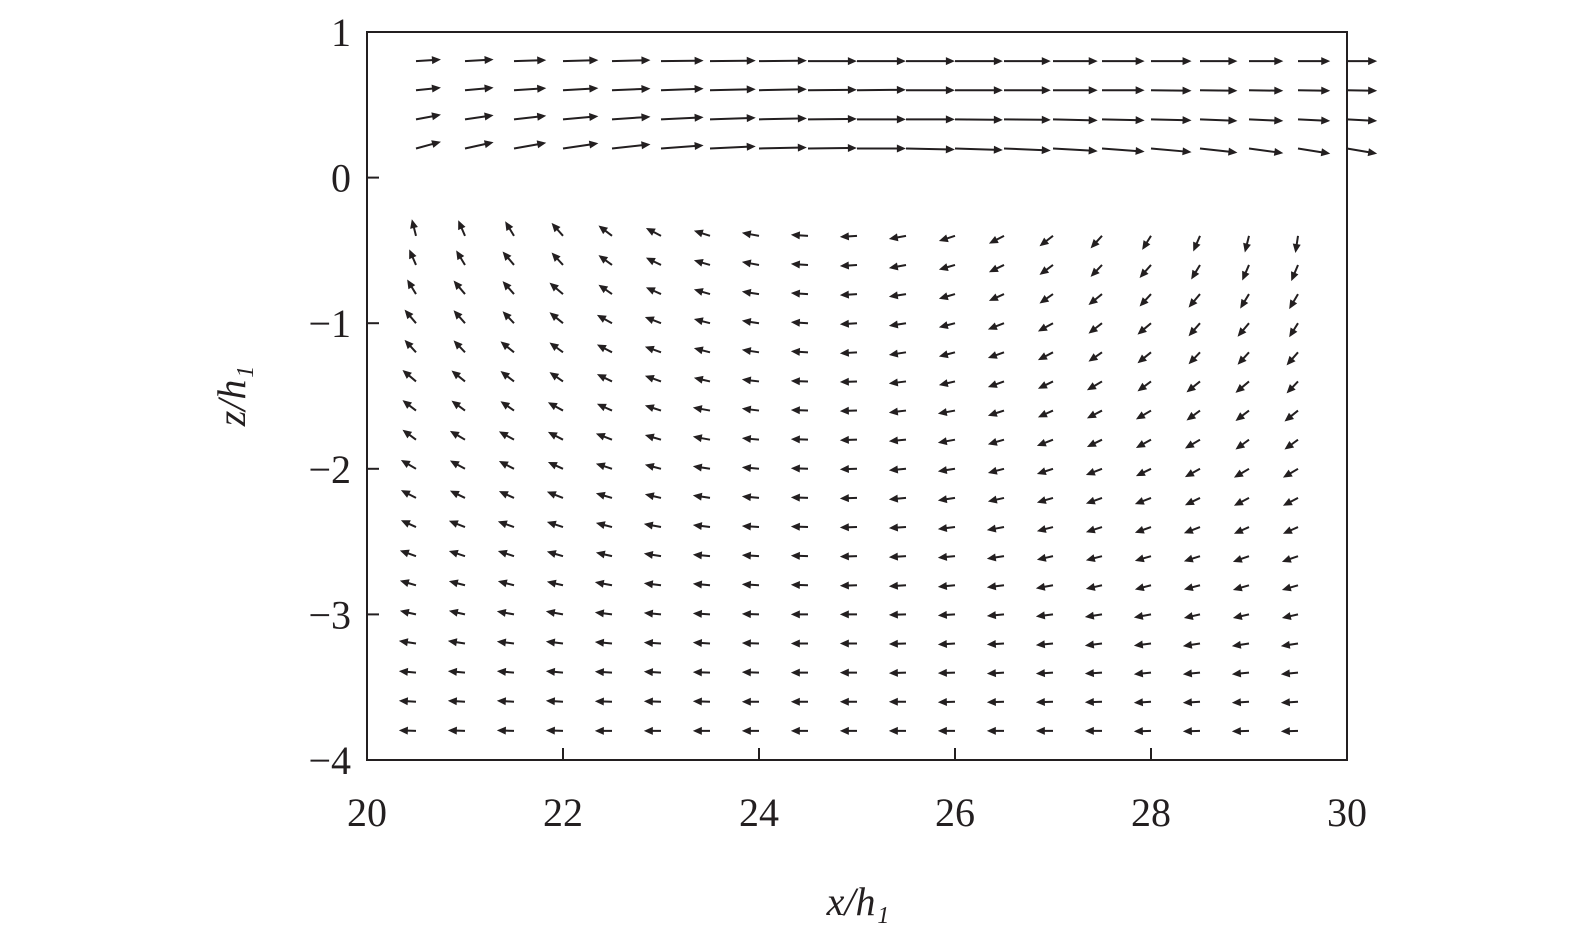 The image size is (1575, 952). What do you see at coordinates (329, 614) in the screenshot?
I see `y-tick-label: −3` at bounding box center [329, 614].